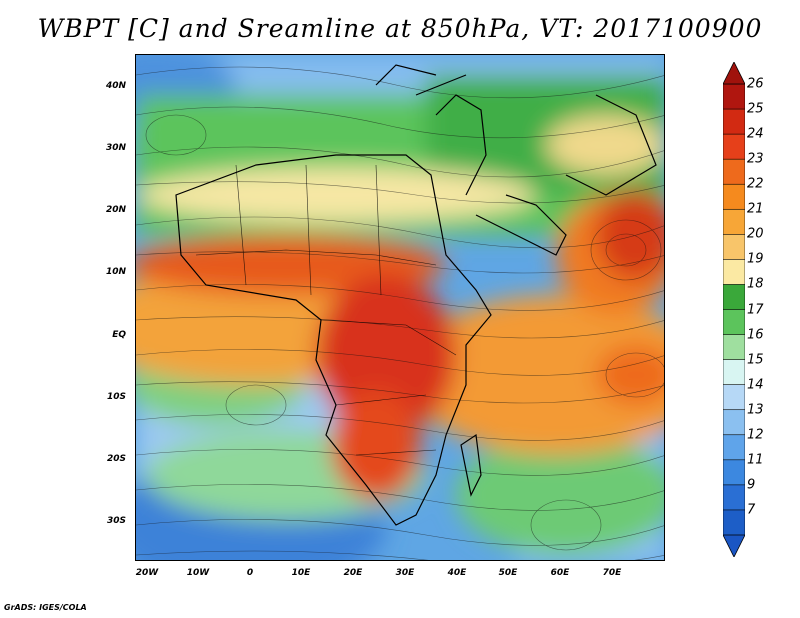  What do you see at coordinates (147, 573) in the screenshot?
I see `lon-label-20w: 20W` at bounding box center [147, 573].